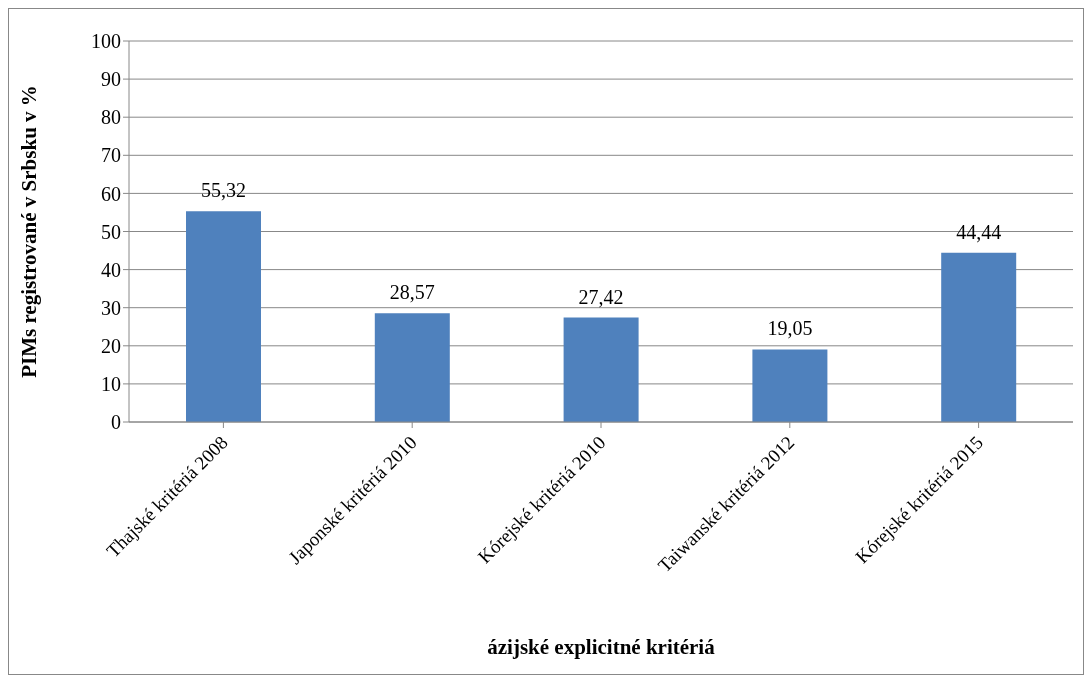 The image size is (1092, 683). Describe the element at coordinates (223, 190) in the screenshot. I see `data-label: 55,32` at that location.